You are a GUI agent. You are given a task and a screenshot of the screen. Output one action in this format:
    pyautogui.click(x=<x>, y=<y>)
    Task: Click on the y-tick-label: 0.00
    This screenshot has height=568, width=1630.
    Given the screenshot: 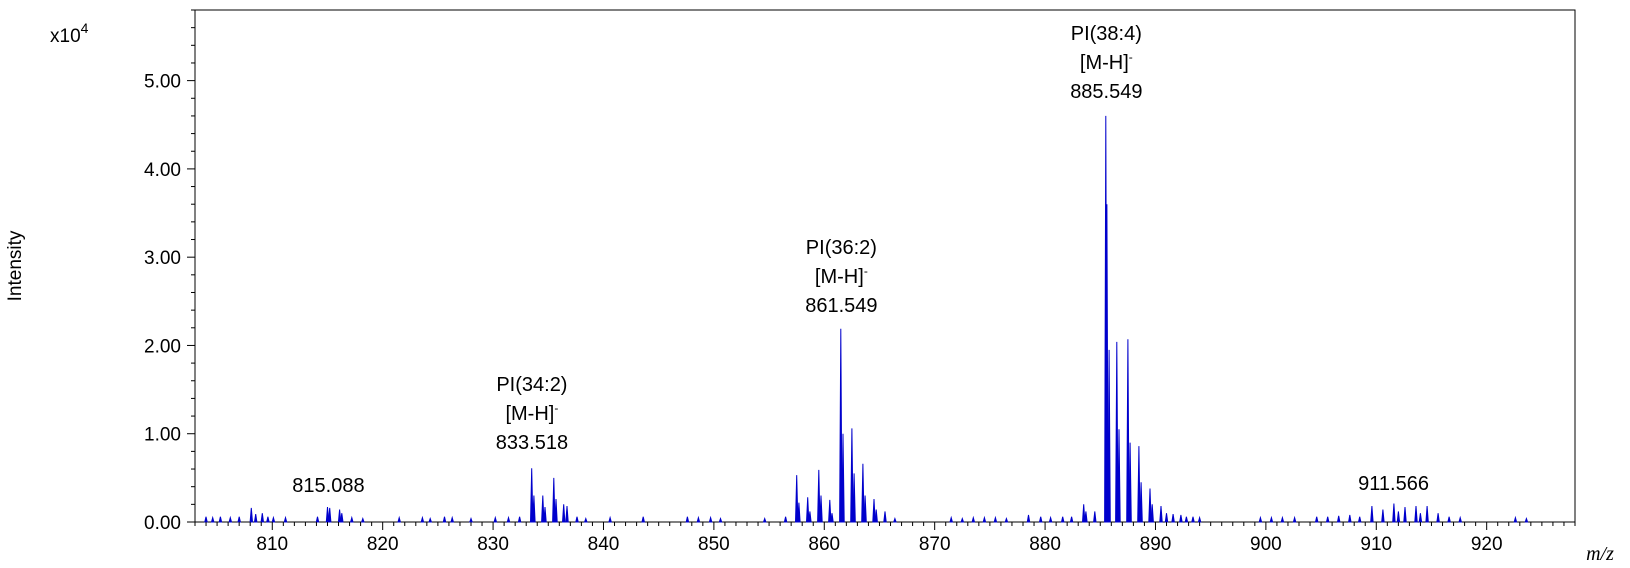 What is the action you would take?
    pyautogui.click(x=162, y=523)
    